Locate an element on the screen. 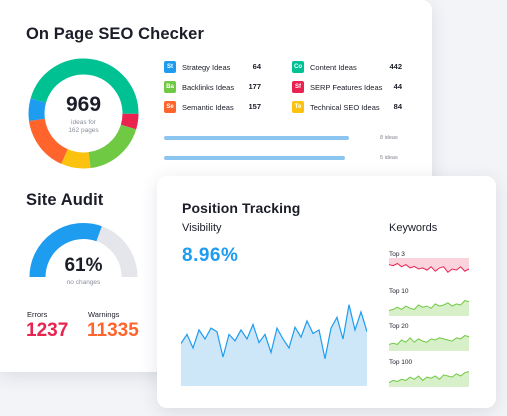 The image size is (507, 416). visibility-line is located at coordinates (274, 331).